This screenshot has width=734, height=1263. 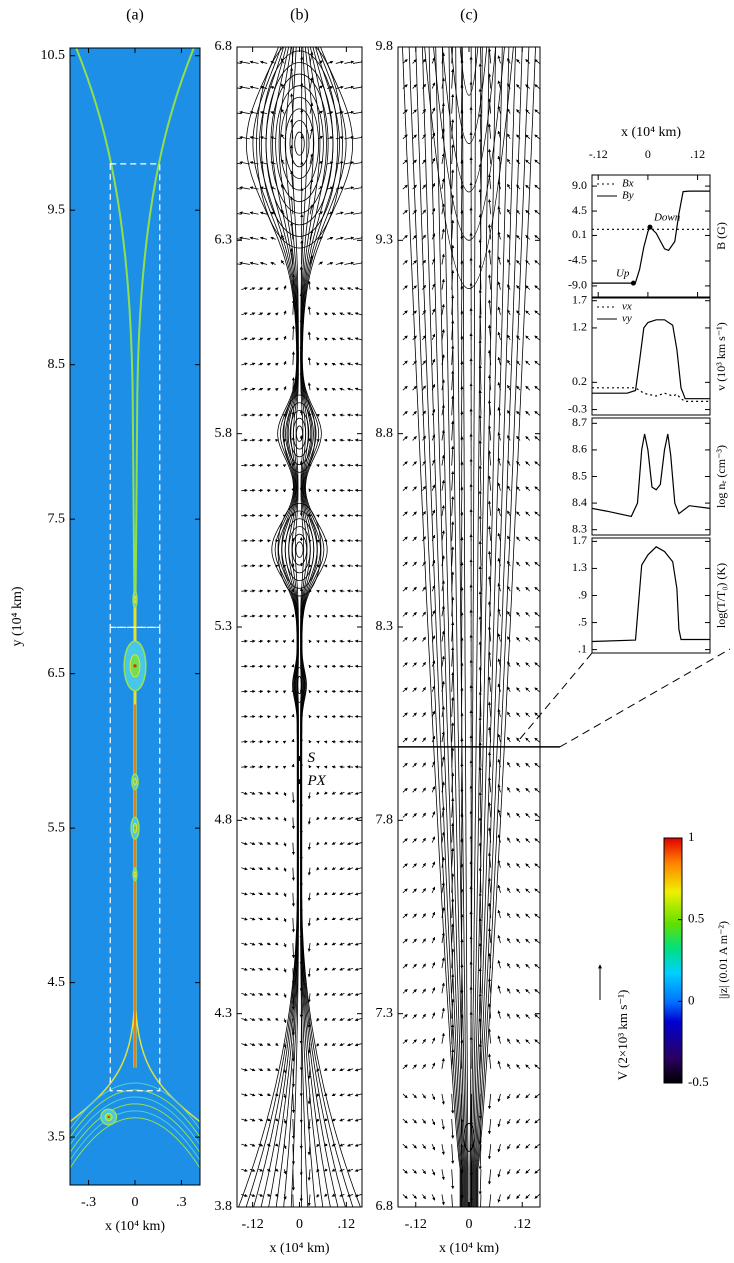 What do you see at coordinates (57, 827) in the screenshot?
I see `y-tick-label: 5.5` at bounding box center [57, 827].